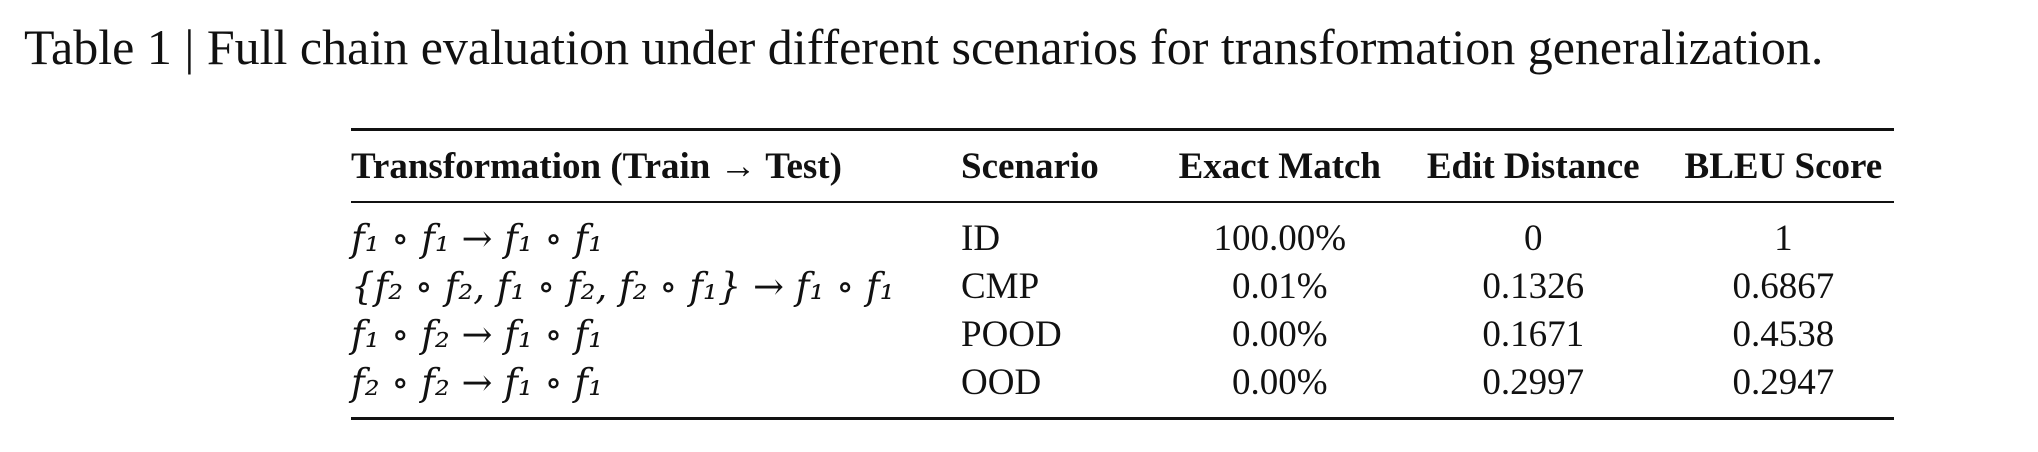 This screenshot has height=452, width=2038. What do you see at coordinates (1122, 232) in the screenshot?
I see `table-row: f₁ ∘ f₁ → f₁ ∘ f₁ ID 100.00% 0 1` at bounding box center [1122, 232].